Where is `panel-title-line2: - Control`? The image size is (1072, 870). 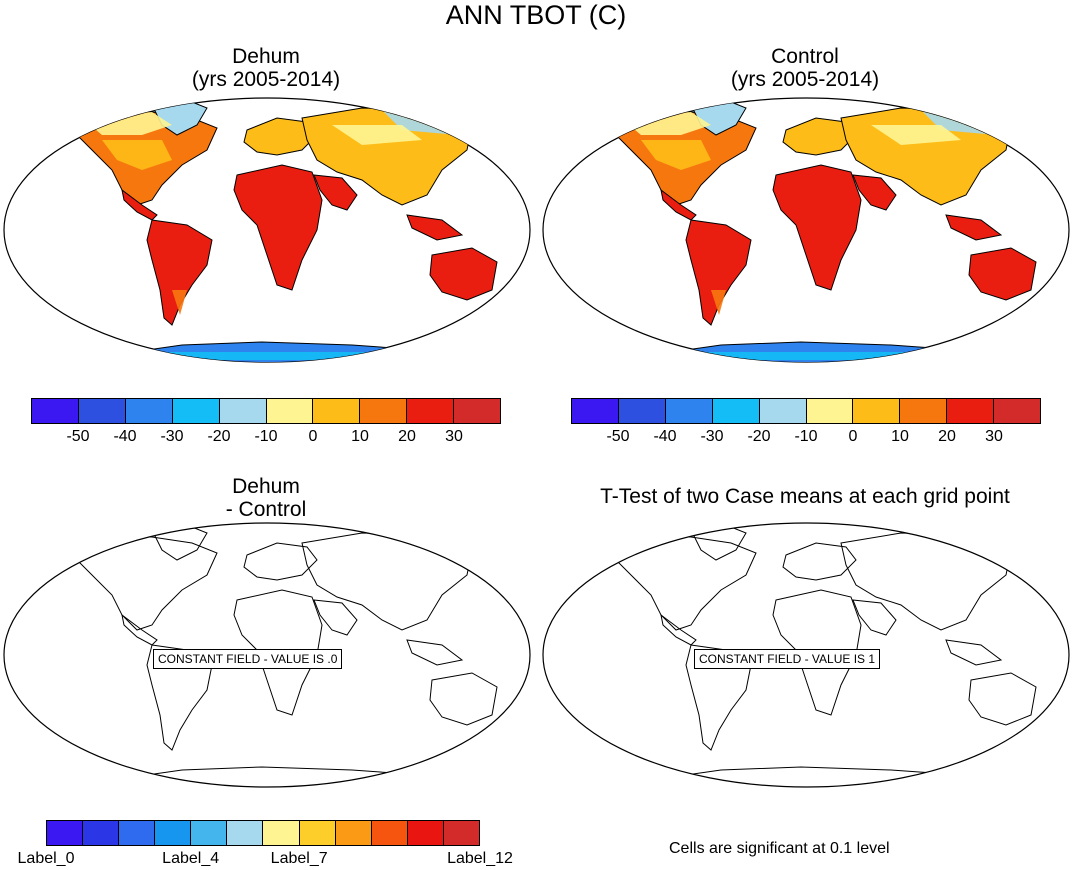 panel-title-line2: - Control is located at coordinates (266, 509).